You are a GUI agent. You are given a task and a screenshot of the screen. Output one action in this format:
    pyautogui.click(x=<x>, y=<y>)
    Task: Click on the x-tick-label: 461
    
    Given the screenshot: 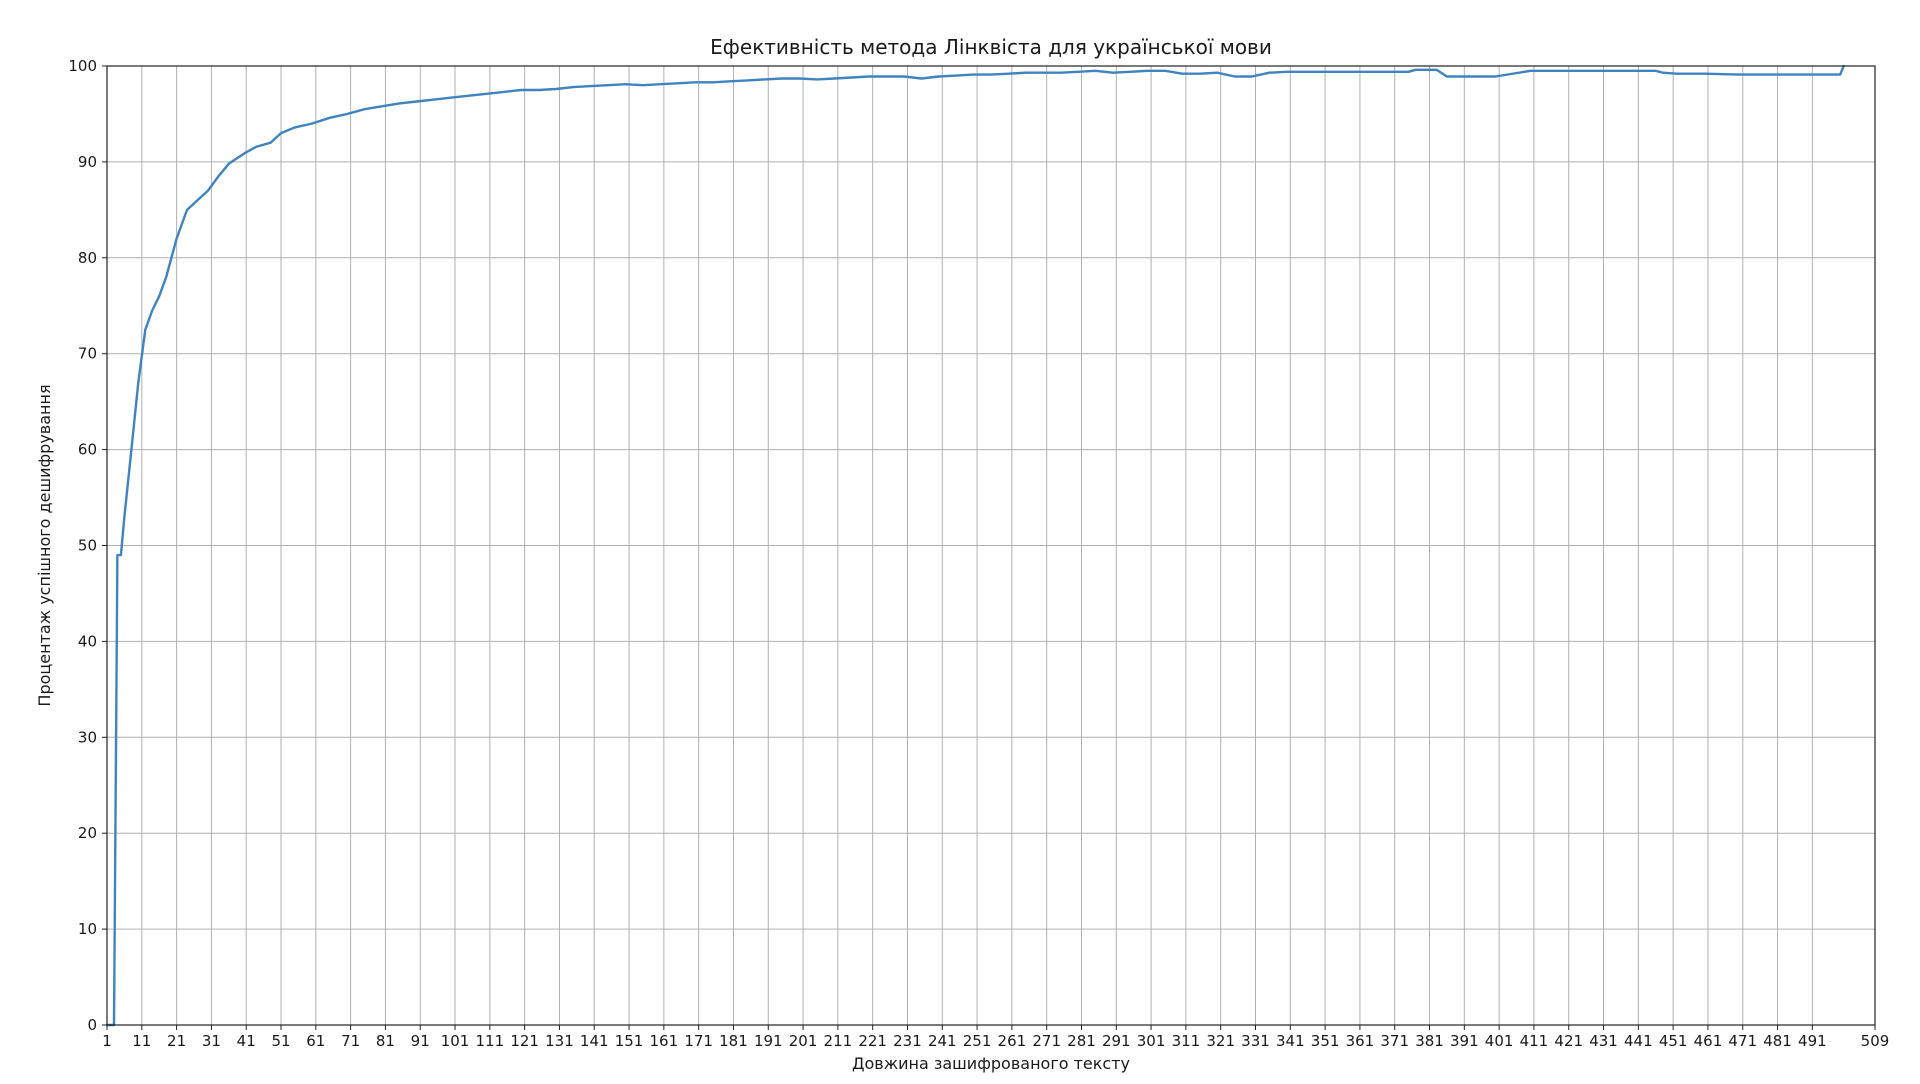 What is the action you would take?
    pyautogui.click(x=1708, y=1041)
    